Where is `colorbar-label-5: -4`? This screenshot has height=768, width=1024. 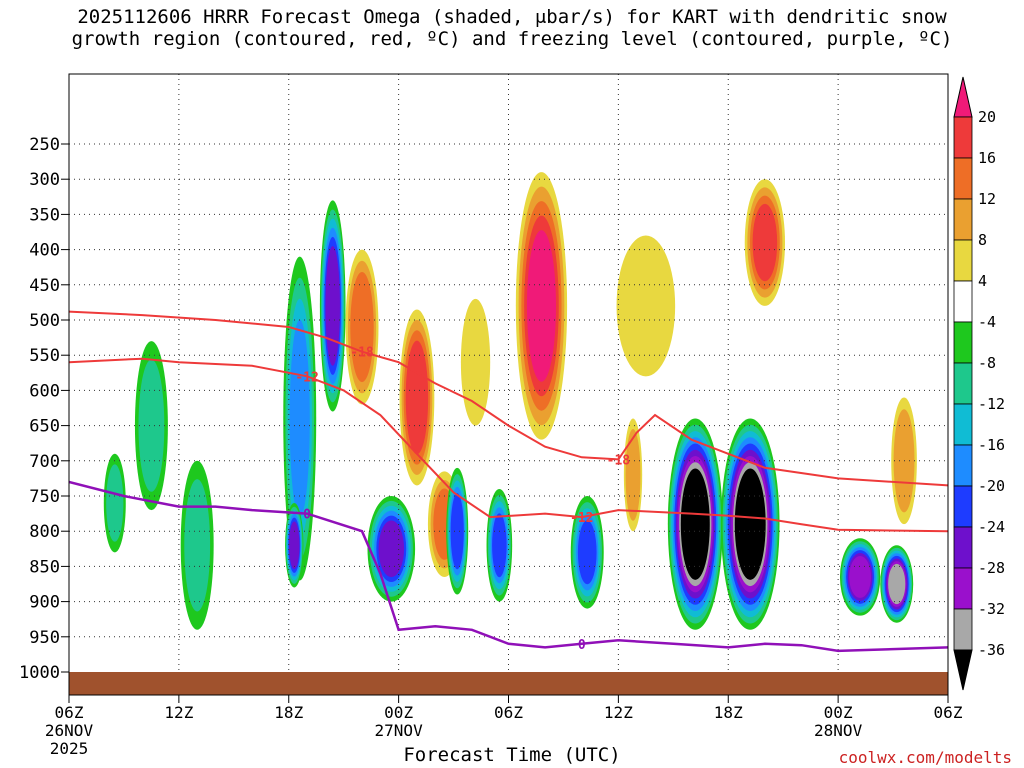
colorbar-label-5: -4 is located at coordinates (987, 322).